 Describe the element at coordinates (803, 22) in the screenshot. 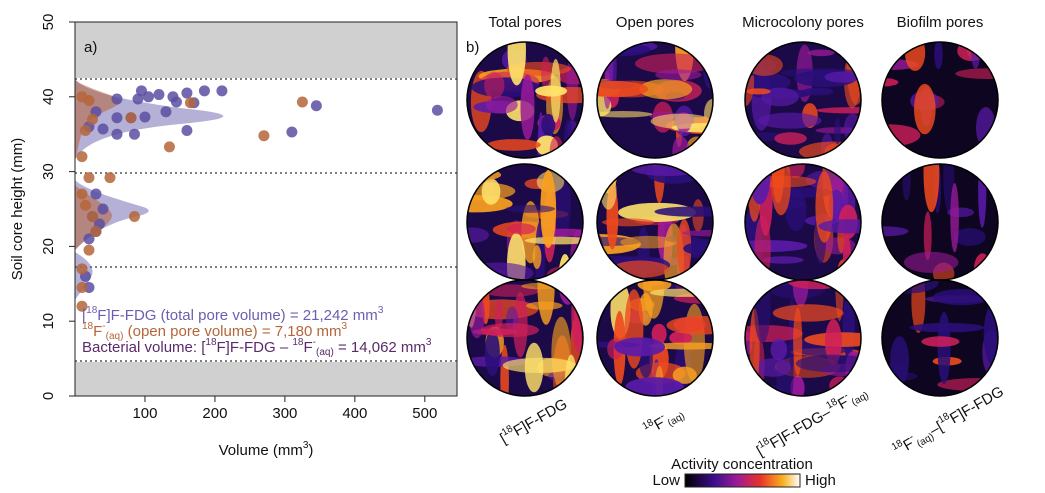

I see `column-title: Microcolony pores` at that location.